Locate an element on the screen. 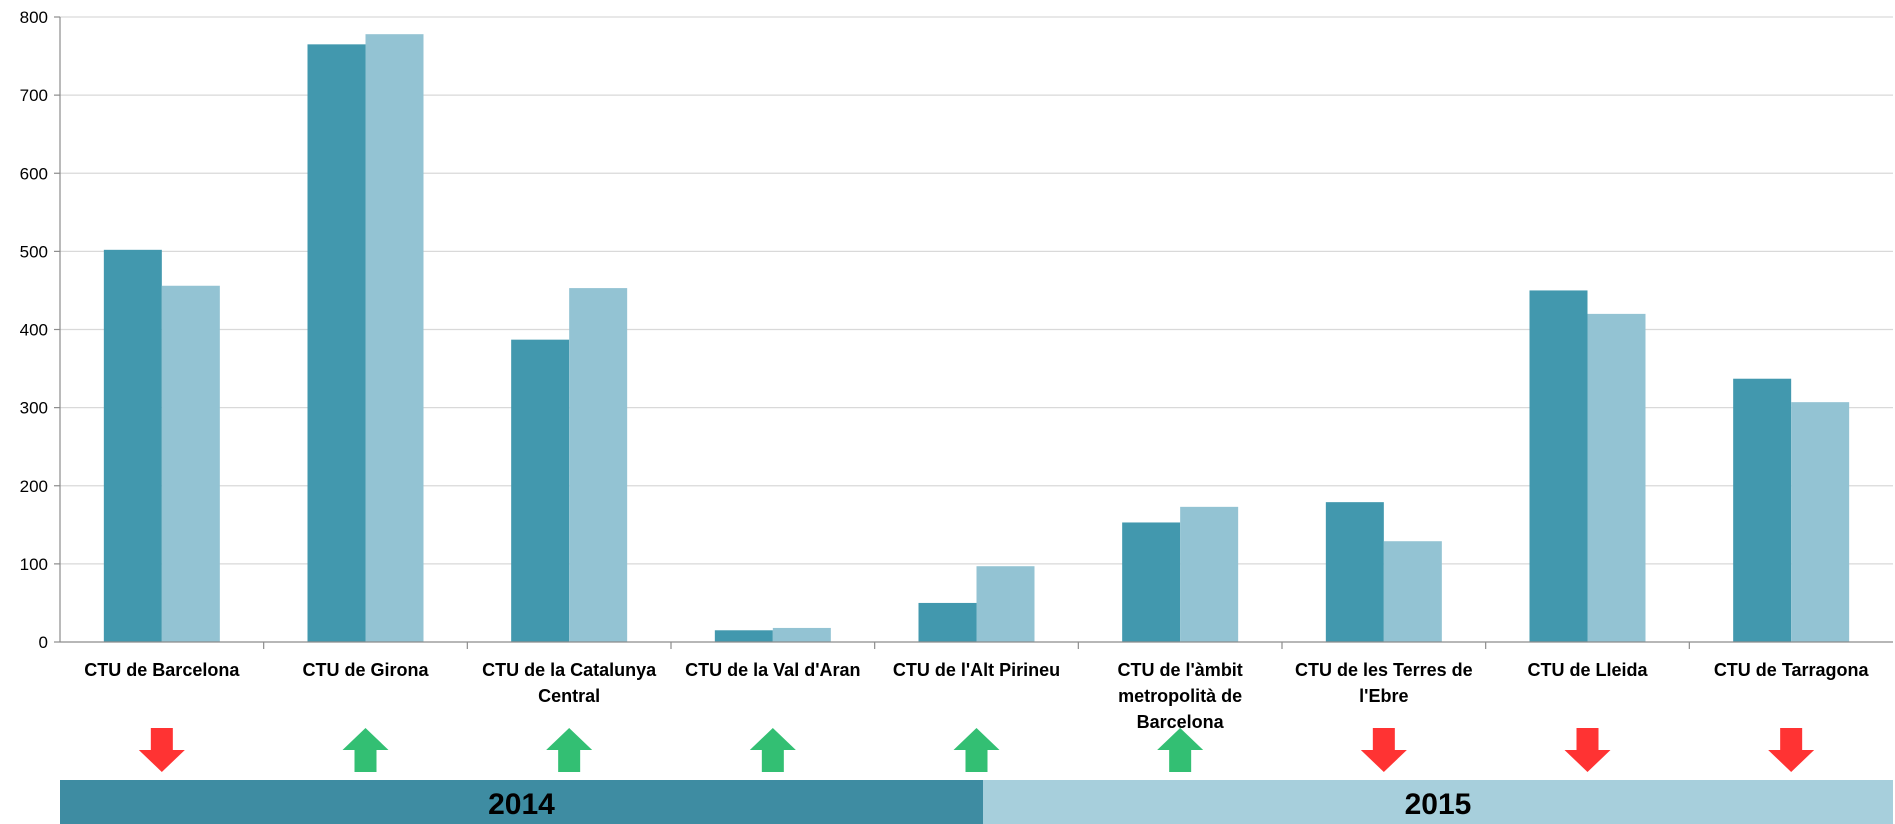  y-tick-label: 500 is located at coordinates (34, 251).